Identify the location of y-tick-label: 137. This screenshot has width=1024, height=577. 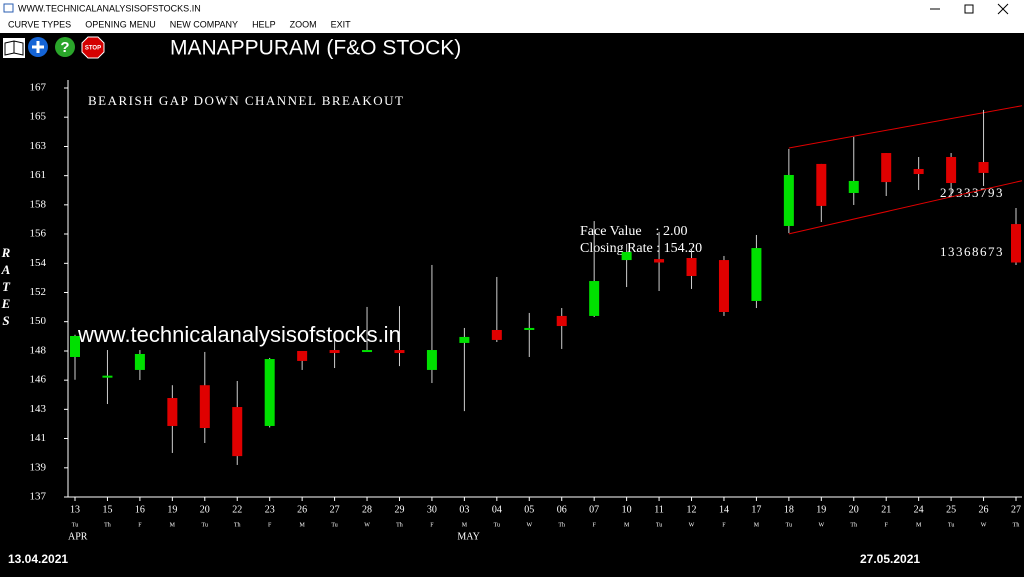
(38, 497).